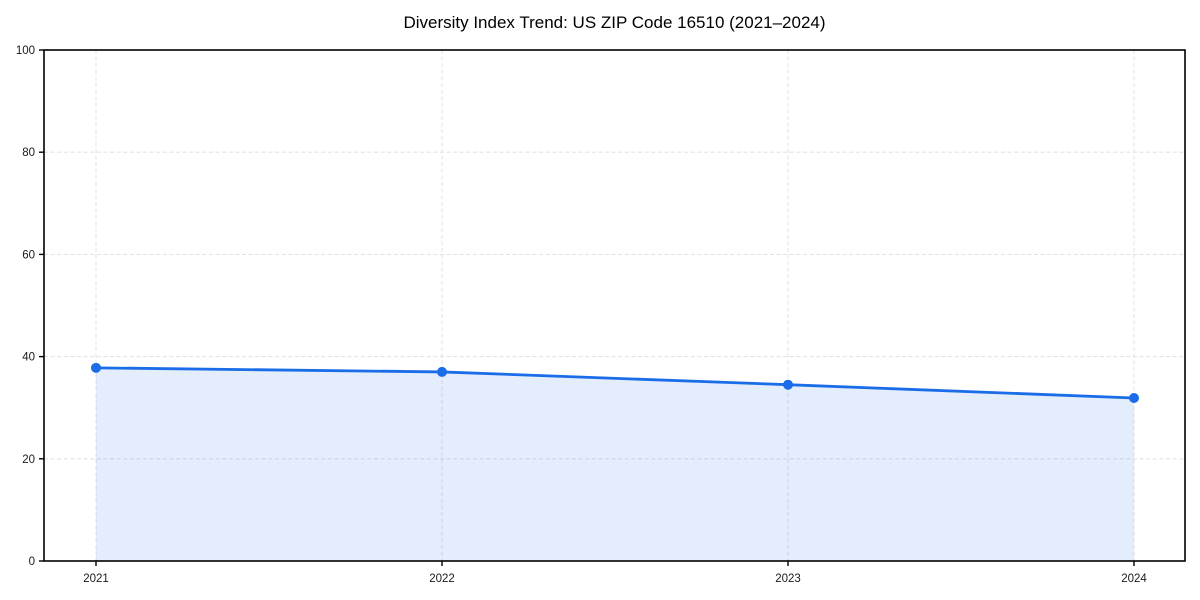 This screenshot has height=600, width=1200. What do you see at coordinates (25, 51) in the screenshot?
I see `y-tick-label: 100` at bounding box center [25, 51].